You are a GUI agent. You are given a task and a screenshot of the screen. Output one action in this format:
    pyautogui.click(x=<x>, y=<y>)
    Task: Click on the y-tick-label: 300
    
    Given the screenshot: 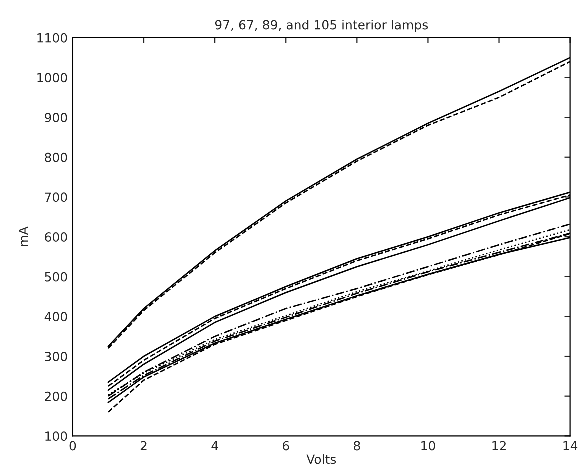 What is the action you would take?
    pyautogui.click(x=56, y=357)
    